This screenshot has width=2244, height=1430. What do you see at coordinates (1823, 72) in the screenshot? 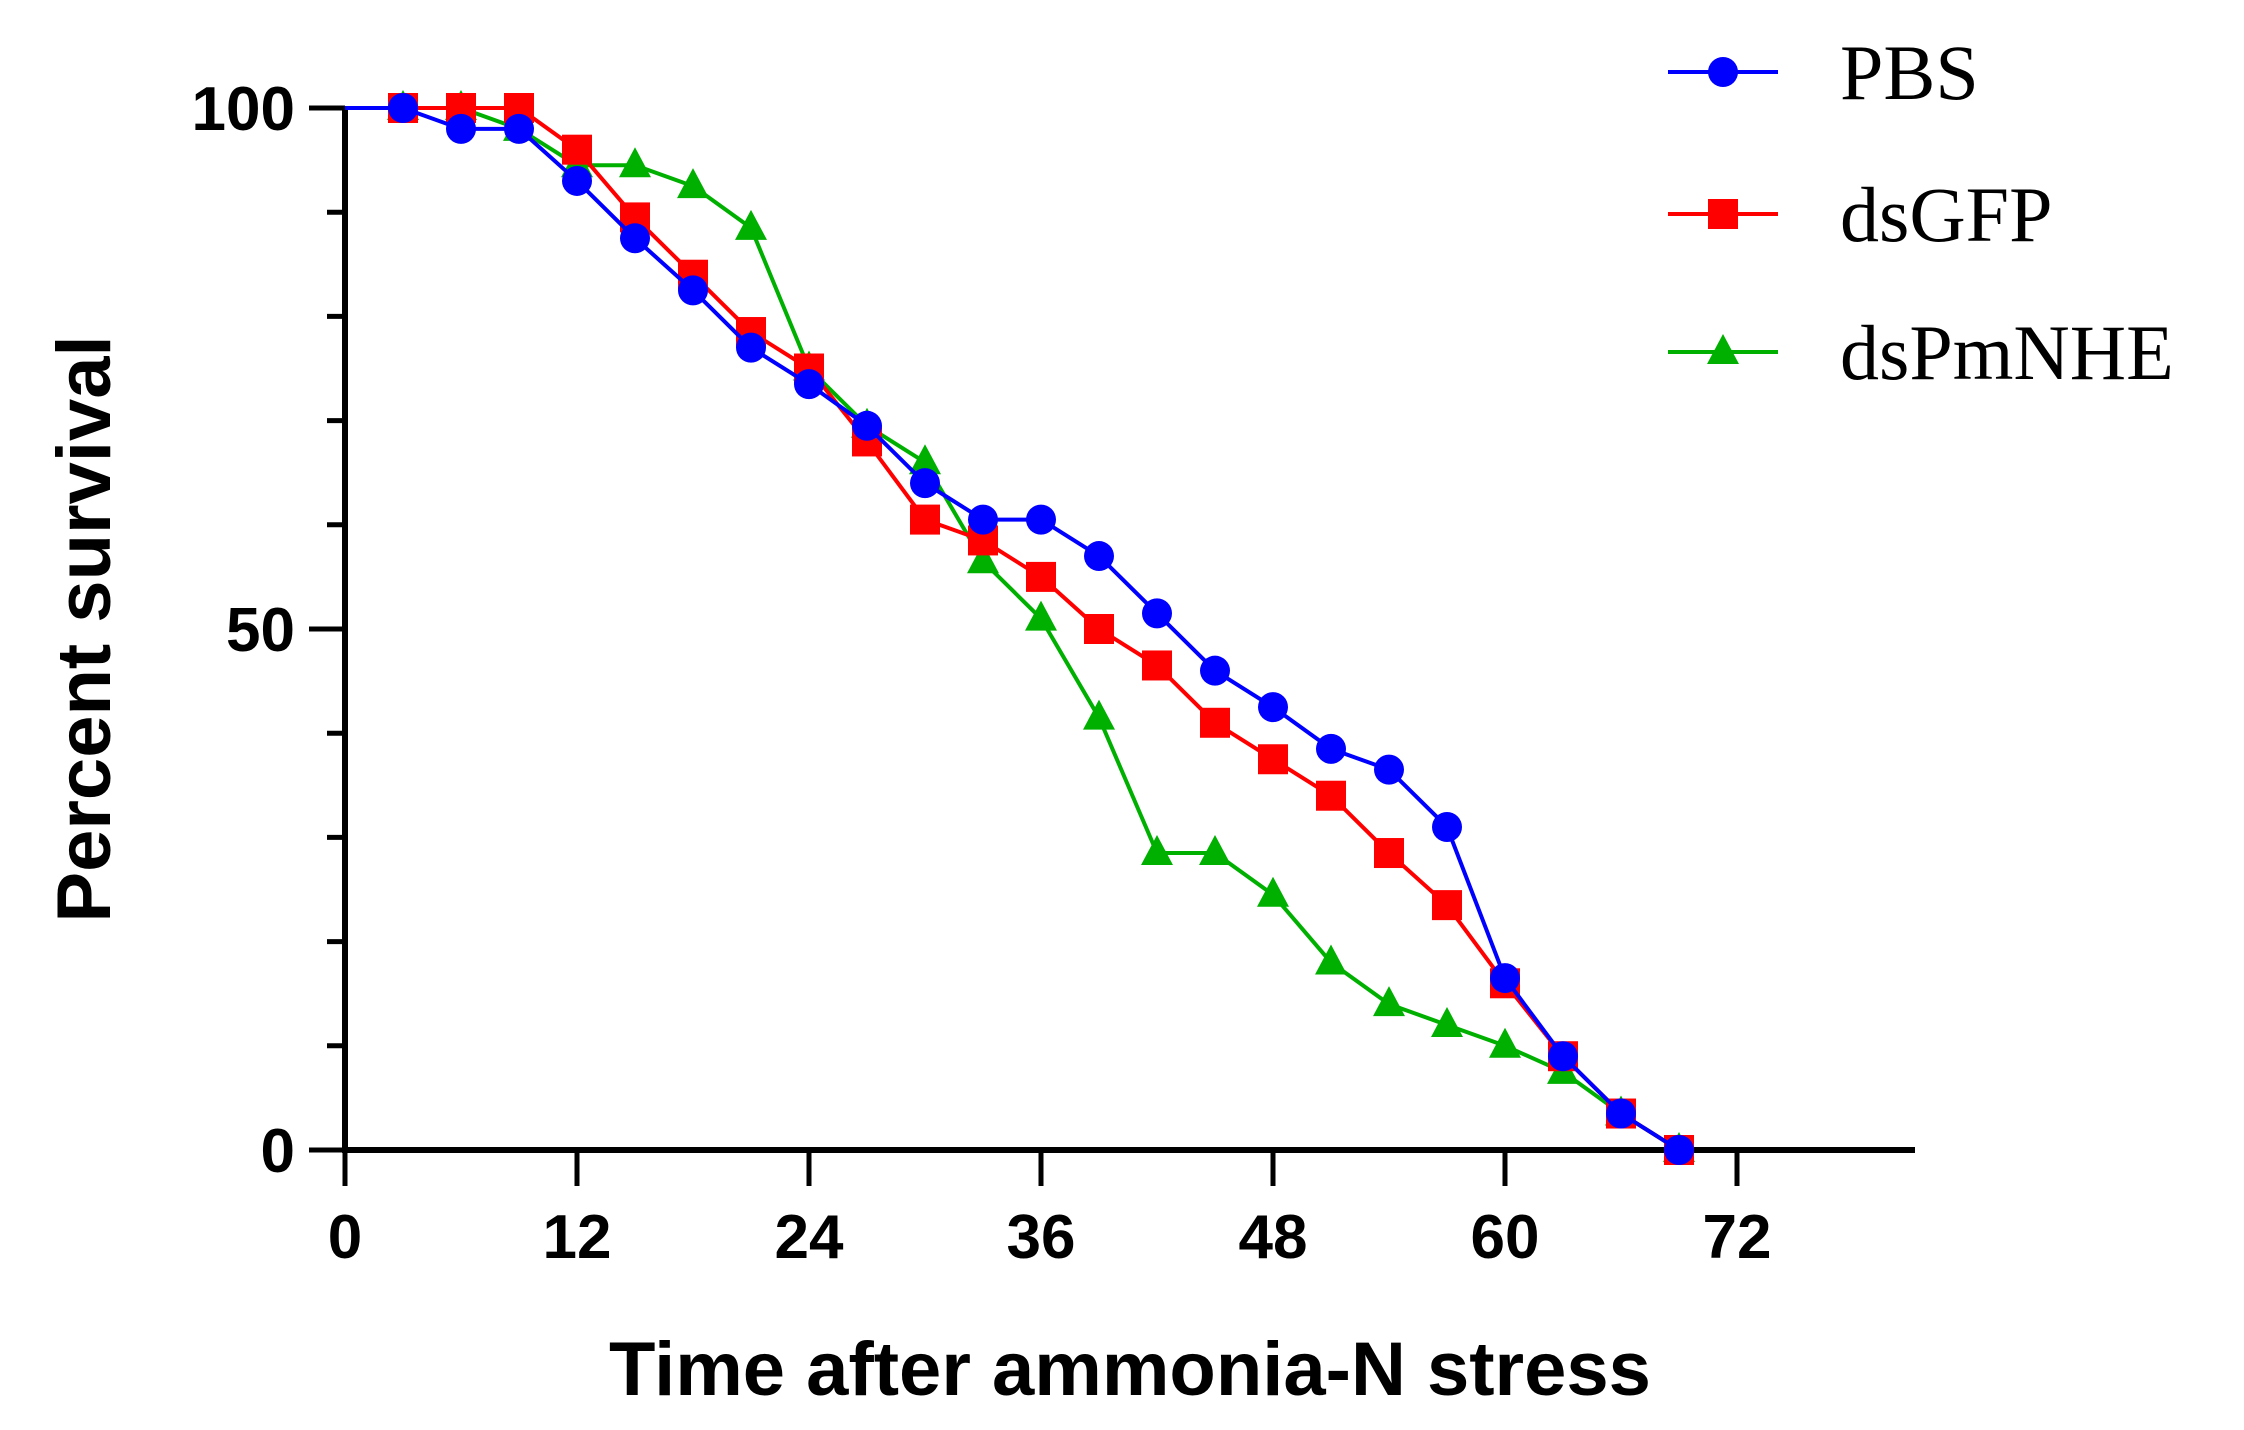
I see `legend-item-PBS: PBS` at bounding box center [1823, 72].